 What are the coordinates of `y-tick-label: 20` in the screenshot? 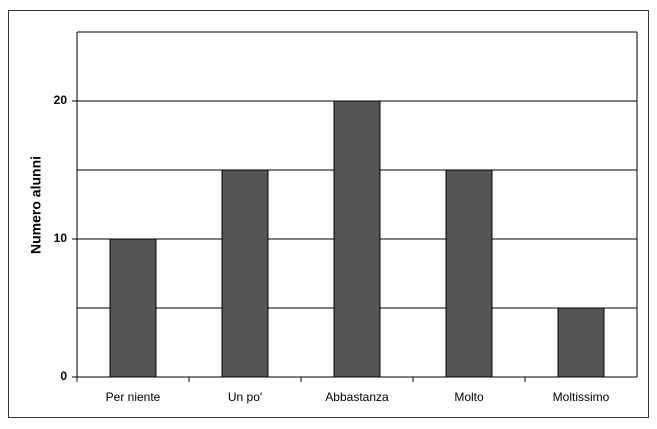 It's located at (61, 100).